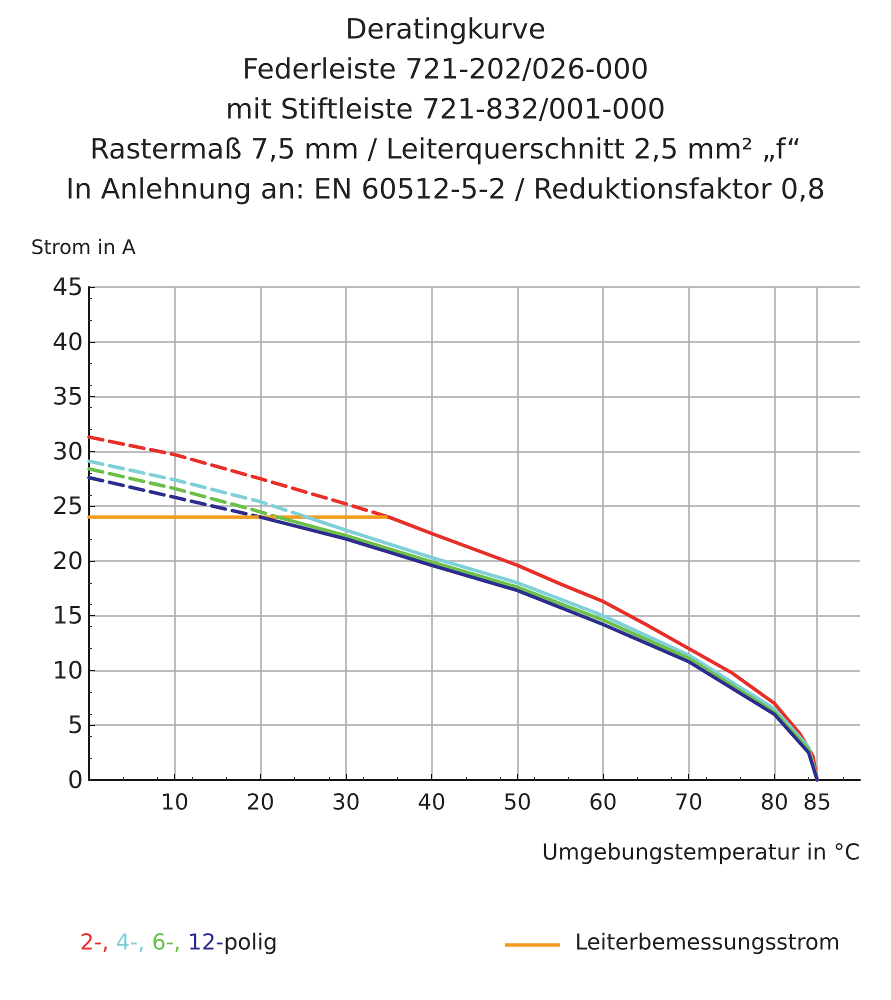 The width and height of the screenshot is (891, 1000). I want to click on y-tick-label: 25, so click(67, 506).